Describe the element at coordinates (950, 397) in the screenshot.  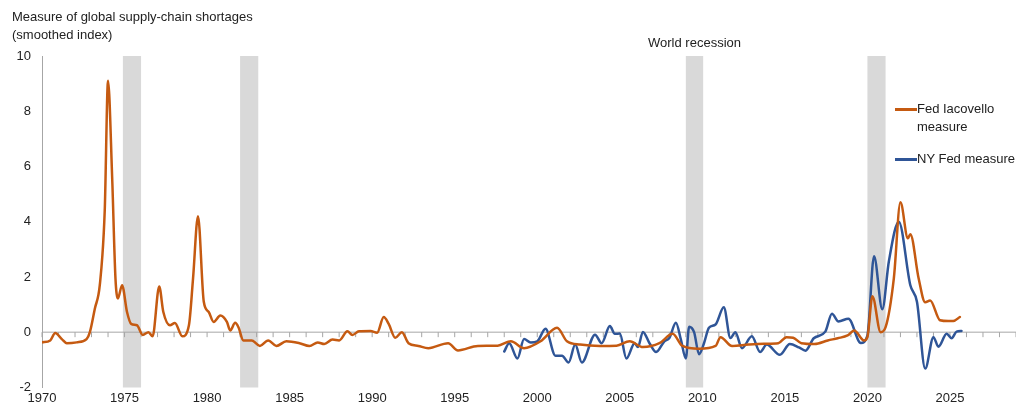
I see `x-tick-label: 2025` at that location.